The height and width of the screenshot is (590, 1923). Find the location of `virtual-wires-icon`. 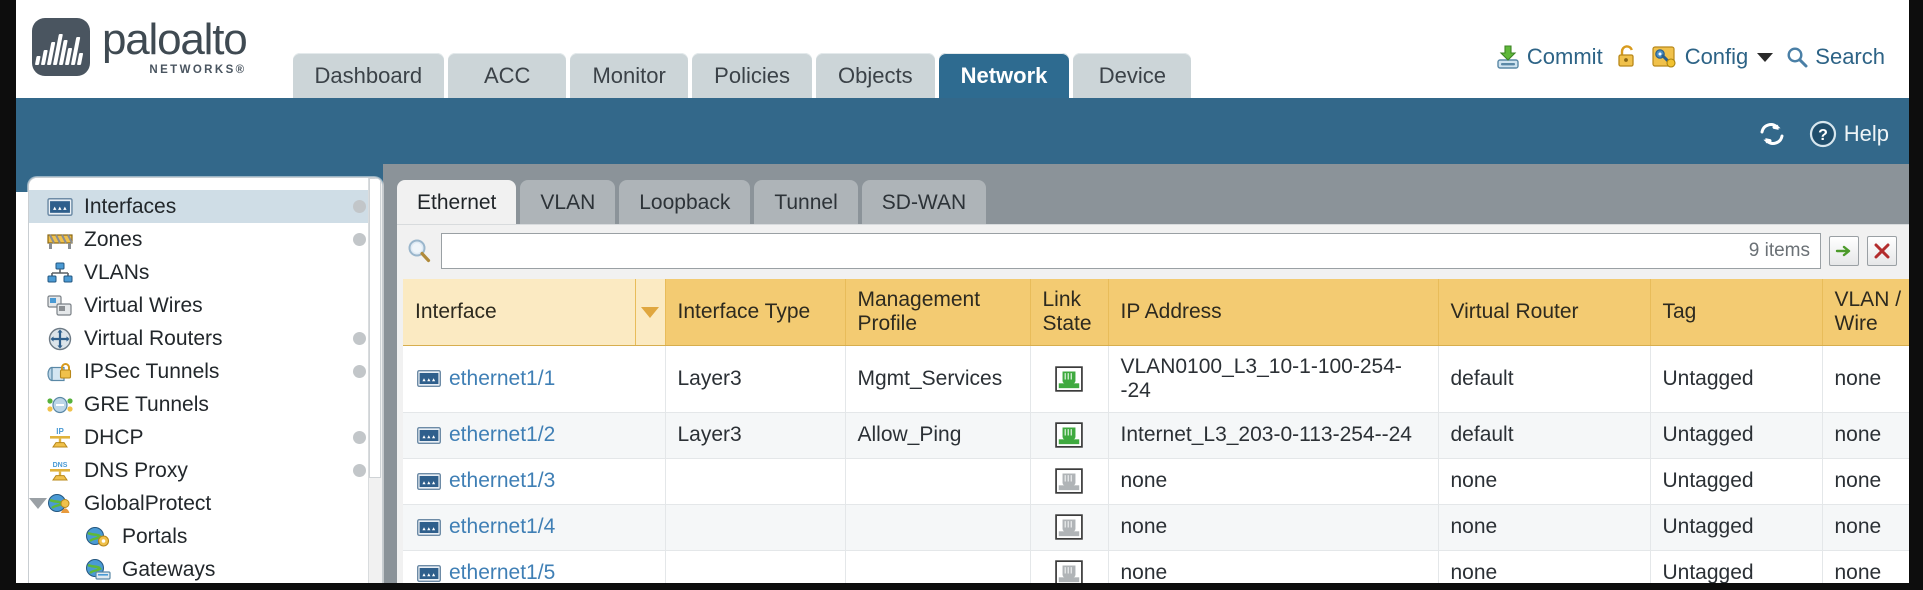

virtual-wires-icon is located at coordinates (60, 305).